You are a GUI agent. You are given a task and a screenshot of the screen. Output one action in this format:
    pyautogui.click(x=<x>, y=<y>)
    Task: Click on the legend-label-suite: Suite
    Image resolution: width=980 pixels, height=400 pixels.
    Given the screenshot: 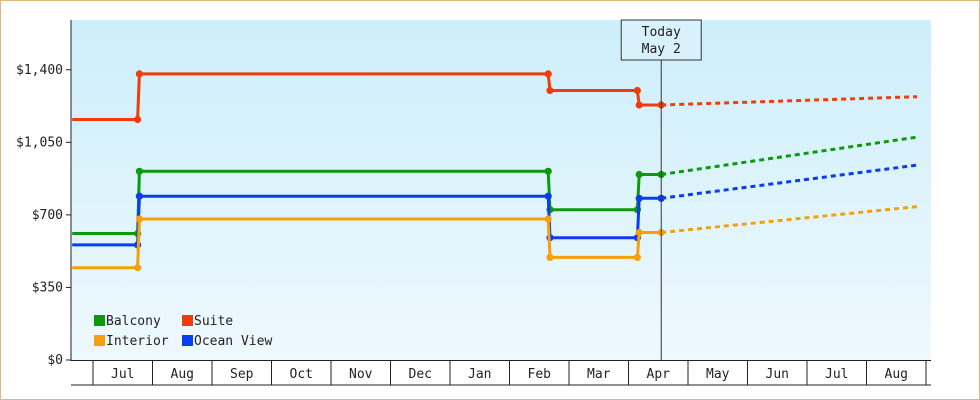 What is the action you would take?
    pyautogui.click(x=213, y=321)
    